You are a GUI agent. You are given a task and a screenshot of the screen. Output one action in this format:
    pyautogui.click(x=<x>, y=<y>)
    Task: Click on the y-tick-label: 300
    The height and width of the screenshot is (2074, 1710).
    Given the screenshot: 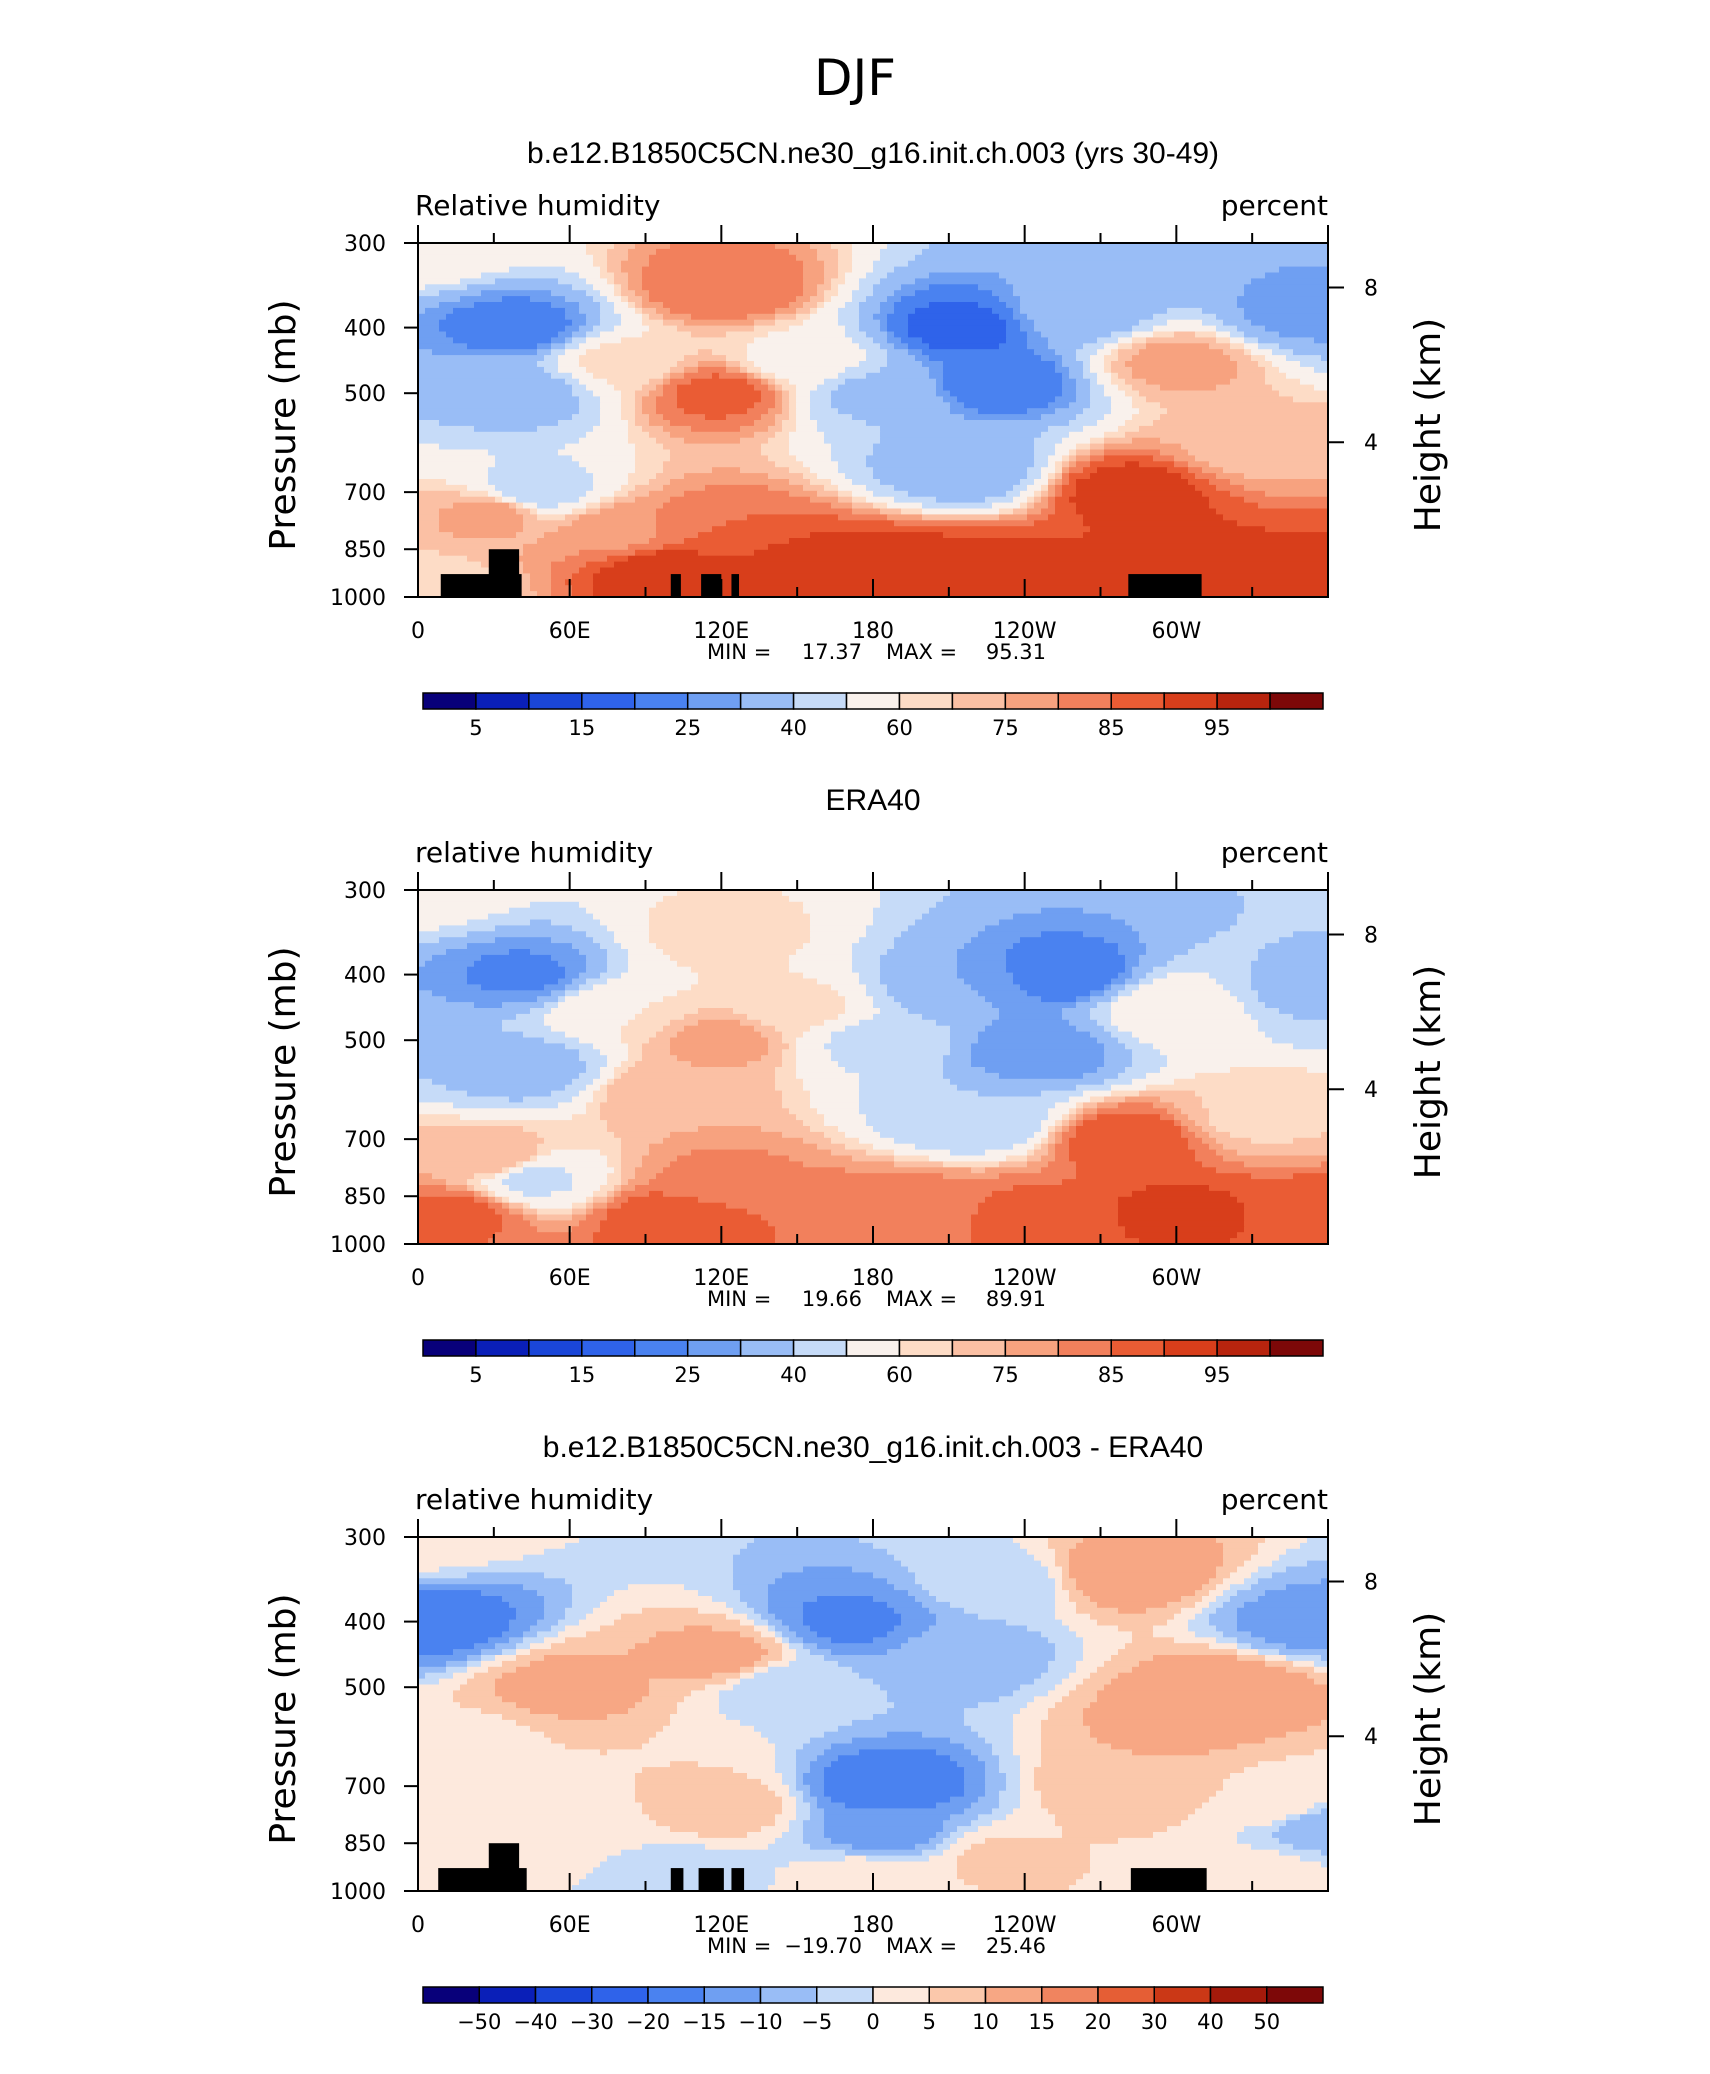 What is the action you would take?
    pyautogui.click(x=365, y=1538)
    